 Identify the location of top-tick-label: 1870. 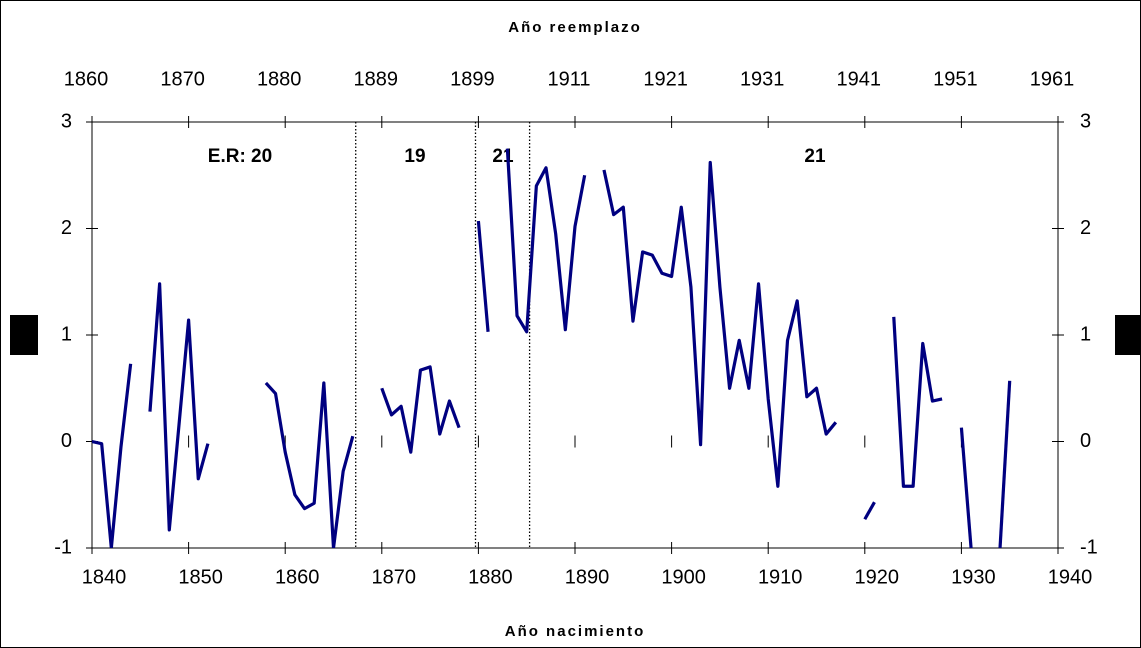
(182, 79).